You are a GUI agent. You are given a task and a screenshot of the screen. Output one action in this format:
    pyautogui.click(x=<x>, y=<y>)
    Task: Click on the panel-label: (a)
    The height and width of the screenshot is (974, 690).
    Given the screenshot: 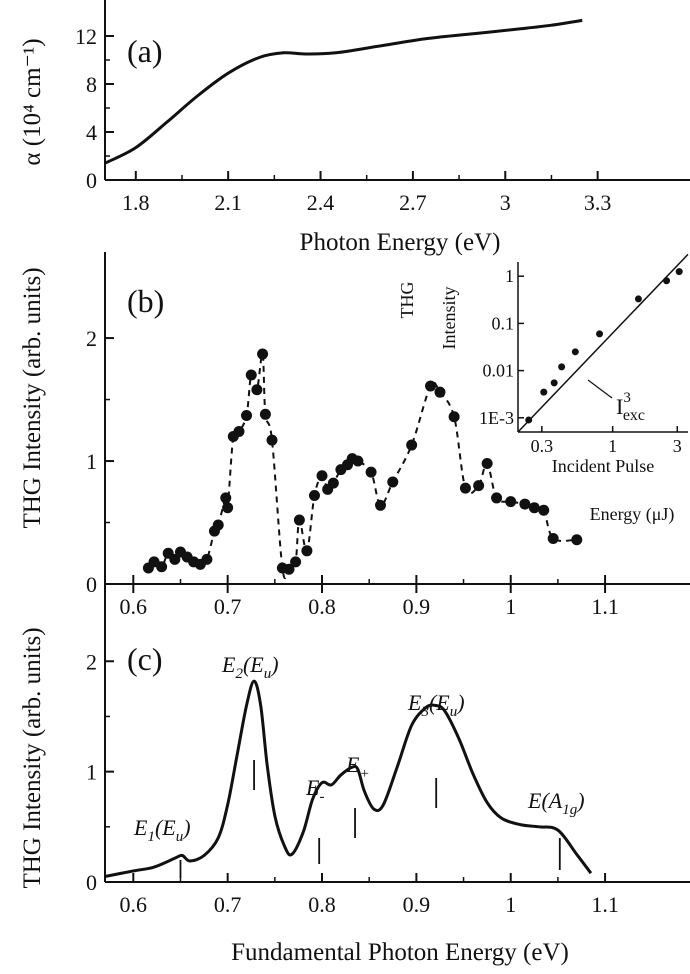 What is the action you would take?
    pyautogui.click(x=145, y=51)
    